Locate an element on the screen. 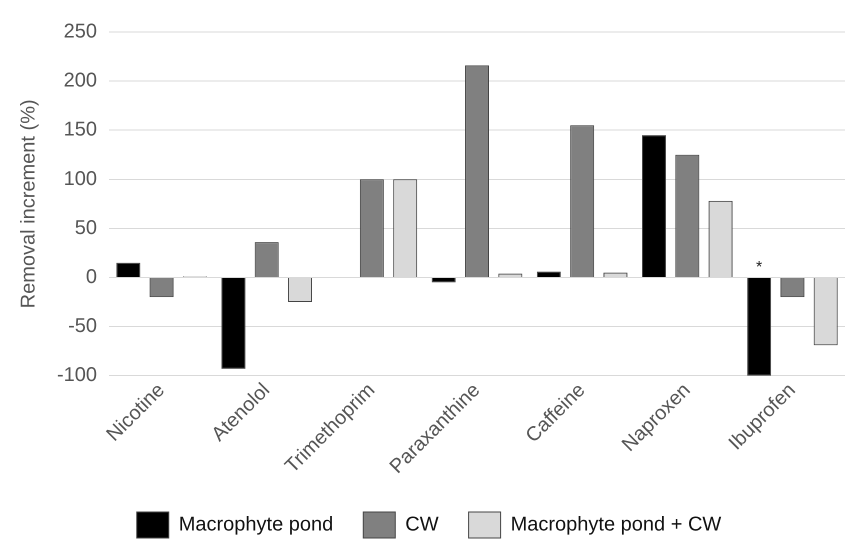 This screenshot has width=863, height=556. y-tick-label: 50 is located at coordinates (86, 227).